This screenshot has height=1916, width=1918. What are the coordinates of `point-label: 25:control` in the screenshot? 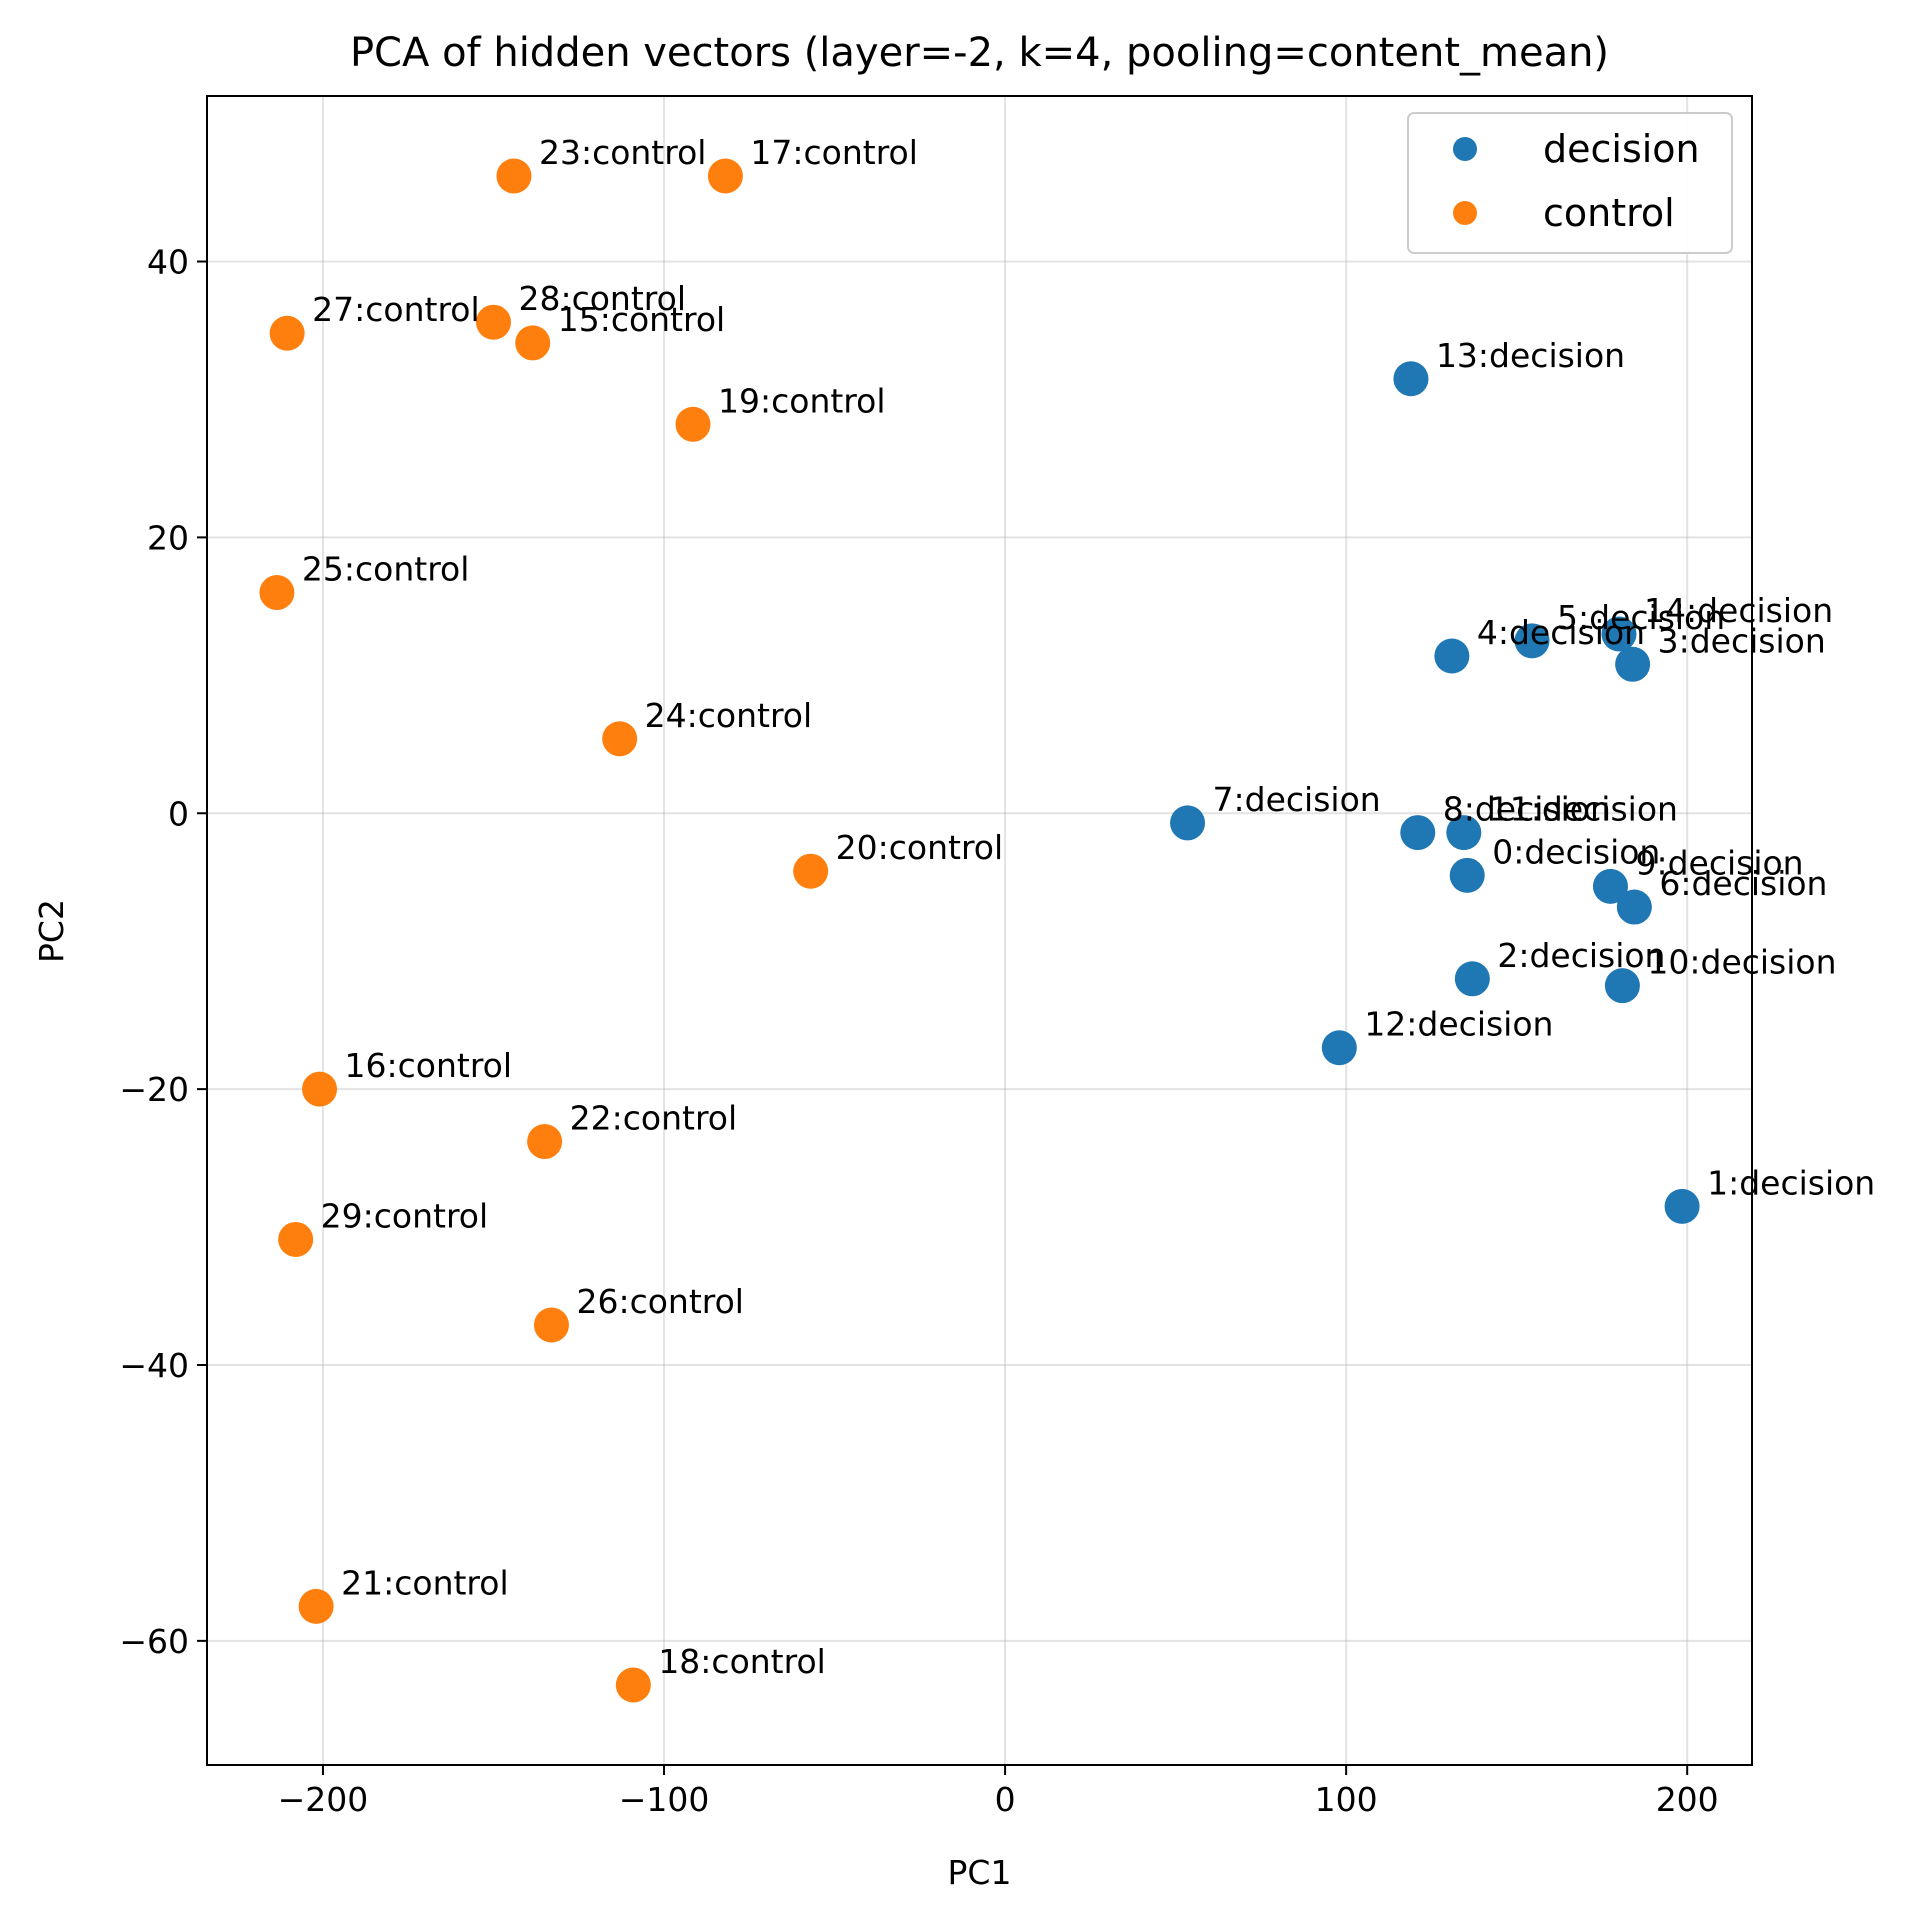 It's located at (386, 569).